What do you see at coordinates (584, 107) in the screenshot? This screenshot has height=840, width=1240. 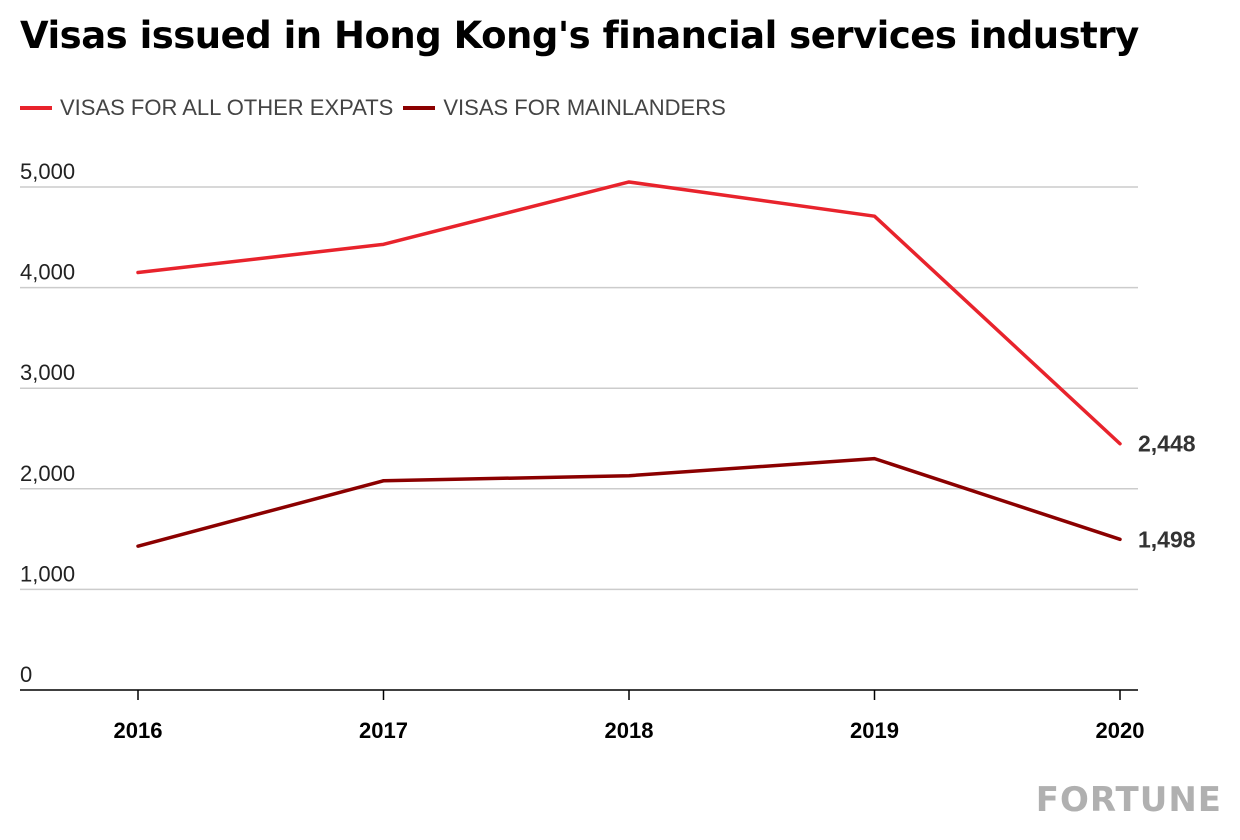 I see `legend-label-mainlanders: VISAS FOR MAINLANDERS` at bounding box center [584, 107].